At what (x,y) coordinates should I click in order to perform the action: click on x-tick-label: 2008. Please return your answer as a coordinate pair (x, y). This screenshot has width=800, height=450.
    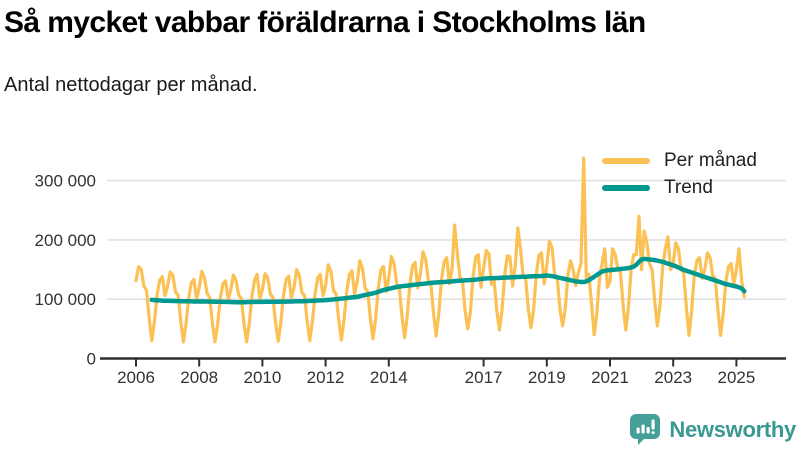
    Looking at the image, I should click on (199, 377).